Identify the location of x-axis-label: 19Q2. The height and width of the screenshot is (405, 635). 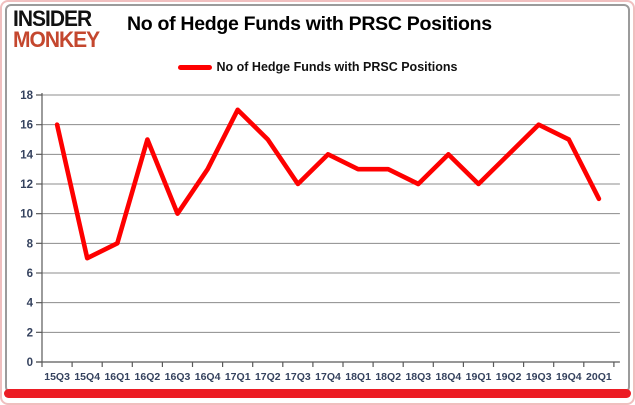
(509, 377).